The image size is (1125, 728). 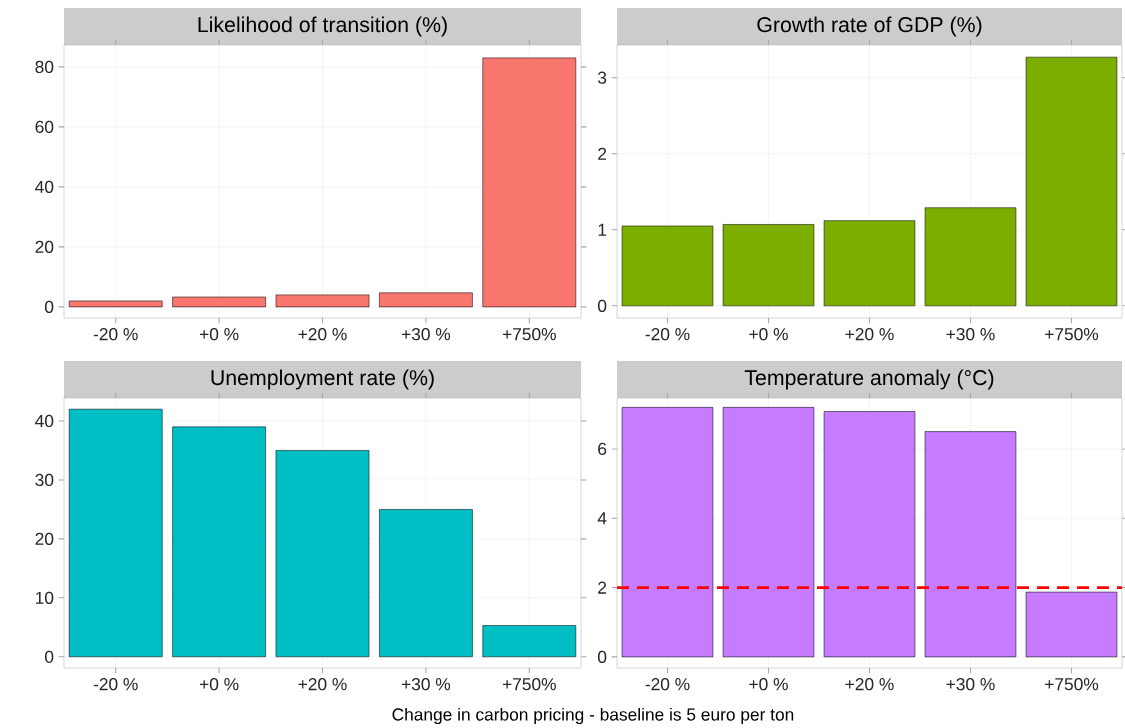 What do you see at coordinates (322, 379) in the screenshot?
I see `chart-title: Unemployment rate (%)` at bounding box center [322, 379].